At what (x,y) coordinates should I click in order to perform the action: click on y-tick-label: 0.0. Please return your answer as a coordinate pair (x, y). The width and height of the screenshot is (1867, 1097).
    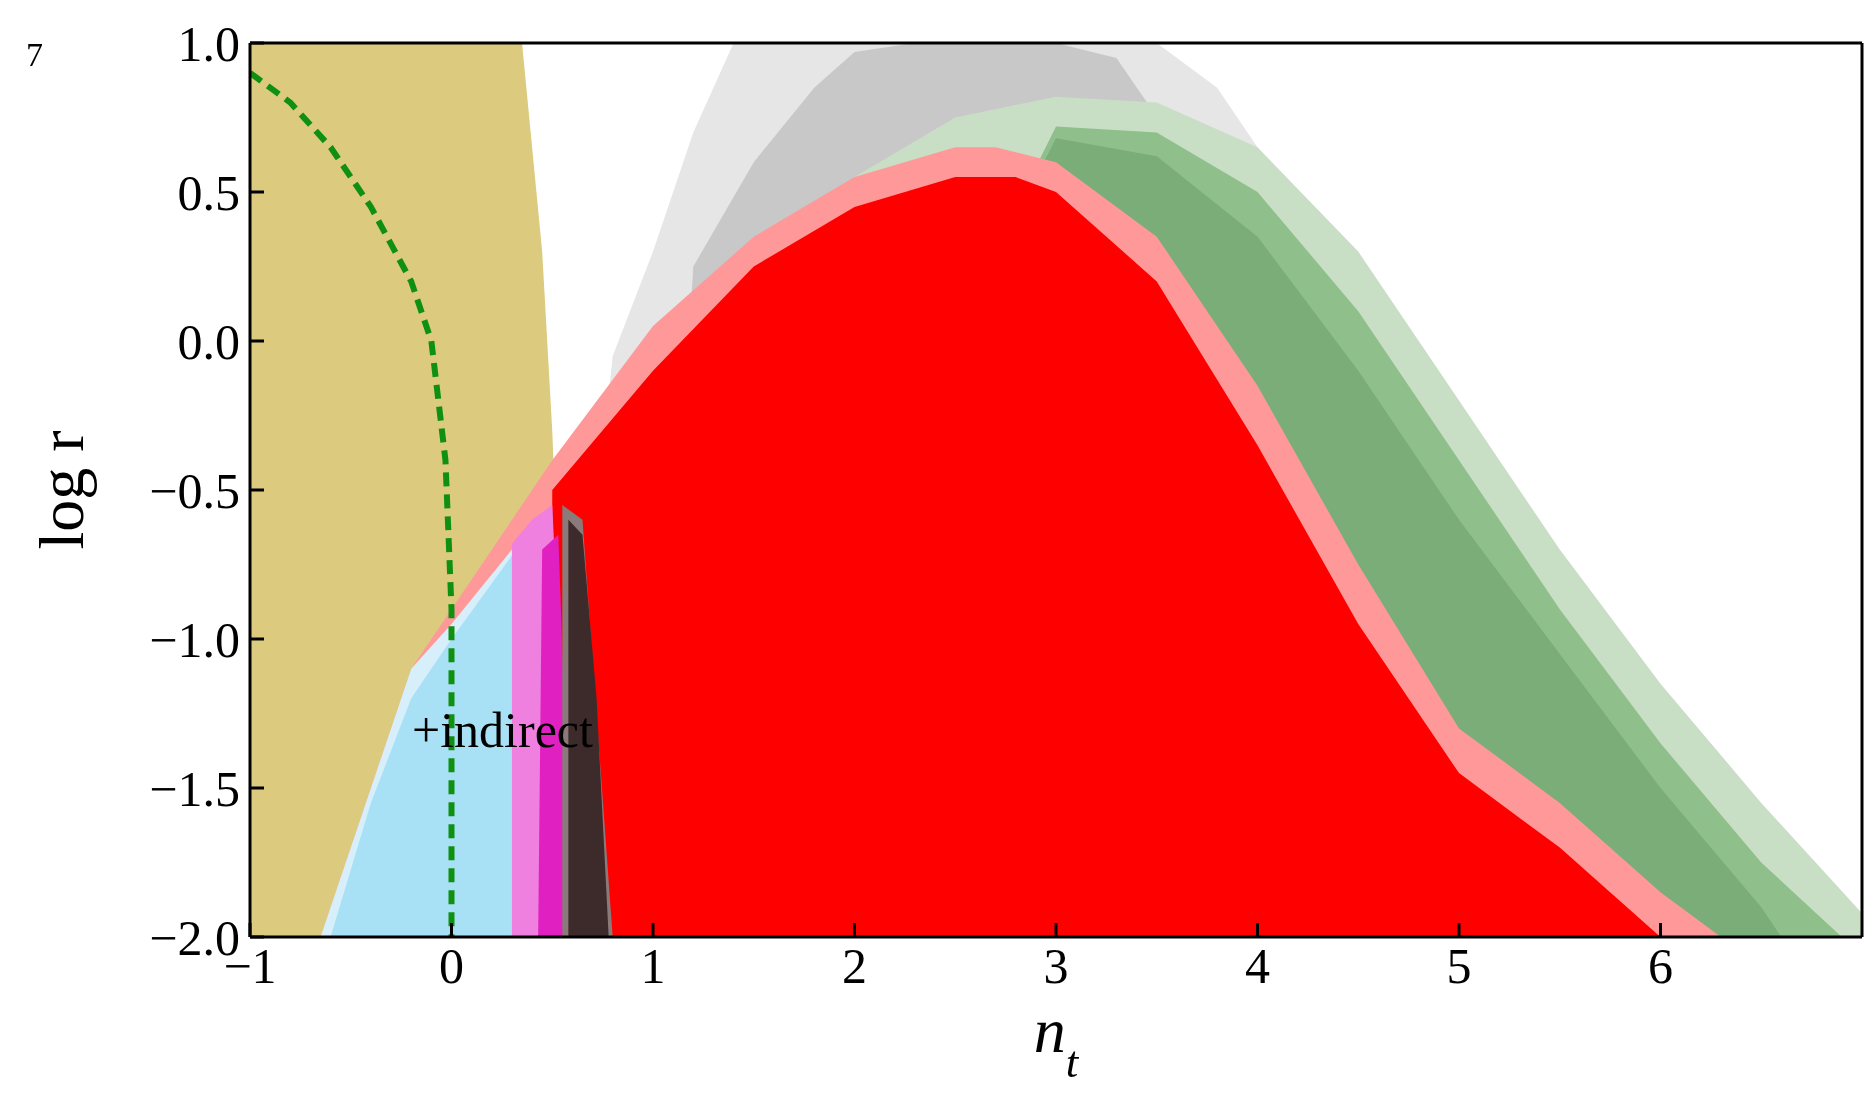
    Looking at the image, I should click on (208, 341).